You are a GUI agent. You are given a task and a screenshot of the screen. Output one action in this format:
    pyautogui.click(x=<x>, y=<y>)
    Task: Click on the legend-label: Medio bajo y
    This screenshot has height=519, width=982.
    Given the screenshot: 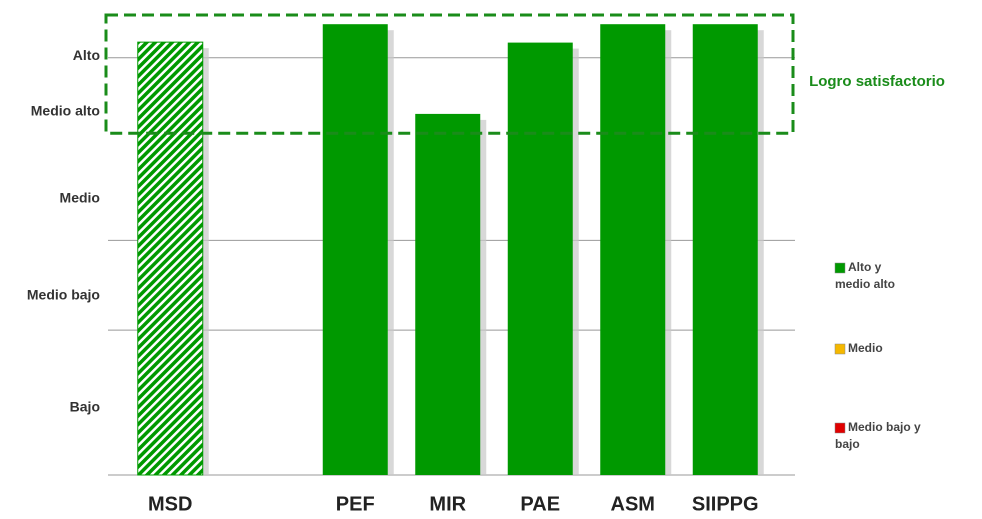 What is the action you would take?
    pyautogui.click(x=884, y=427)
    